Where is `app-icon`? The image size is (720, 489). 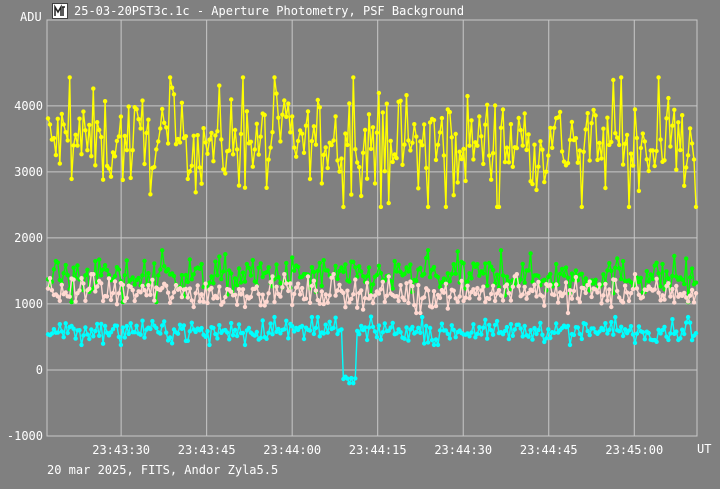 app-icon is located at coordinates (60, 11).